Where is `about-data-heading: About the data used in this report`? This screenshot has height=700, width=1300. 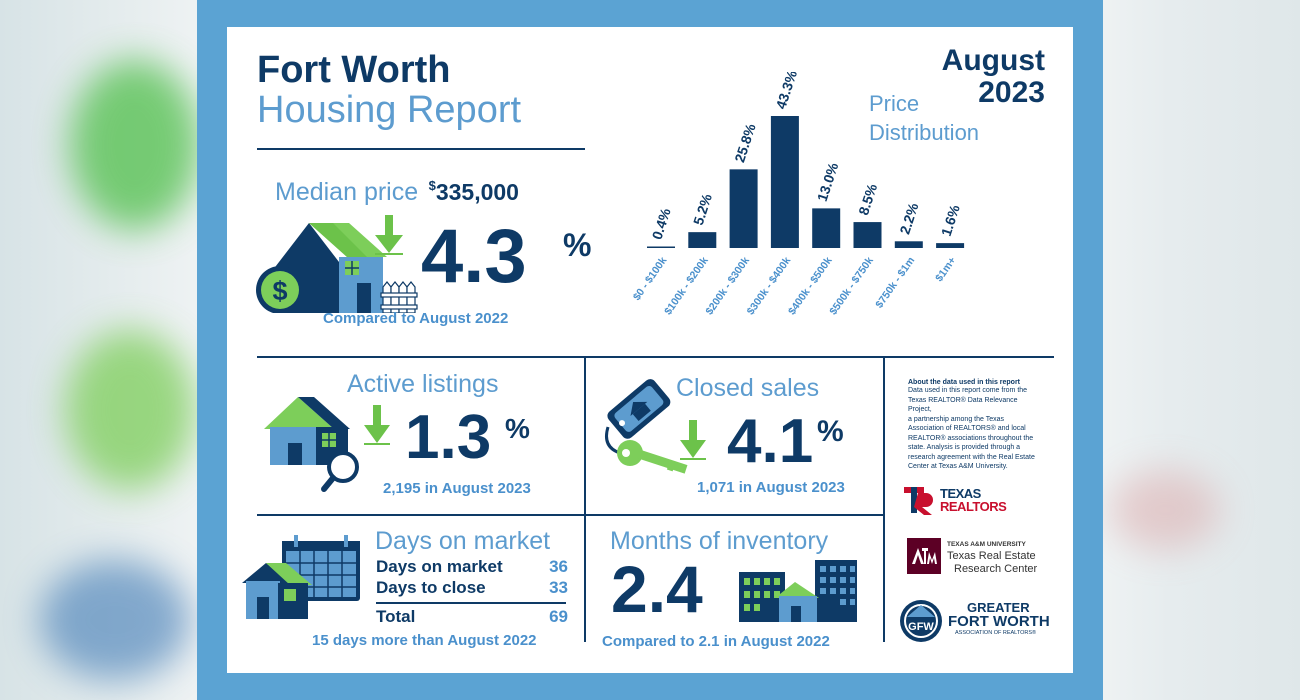 about-data-heading: About the data used in this report is located at coordinates (964, 382).